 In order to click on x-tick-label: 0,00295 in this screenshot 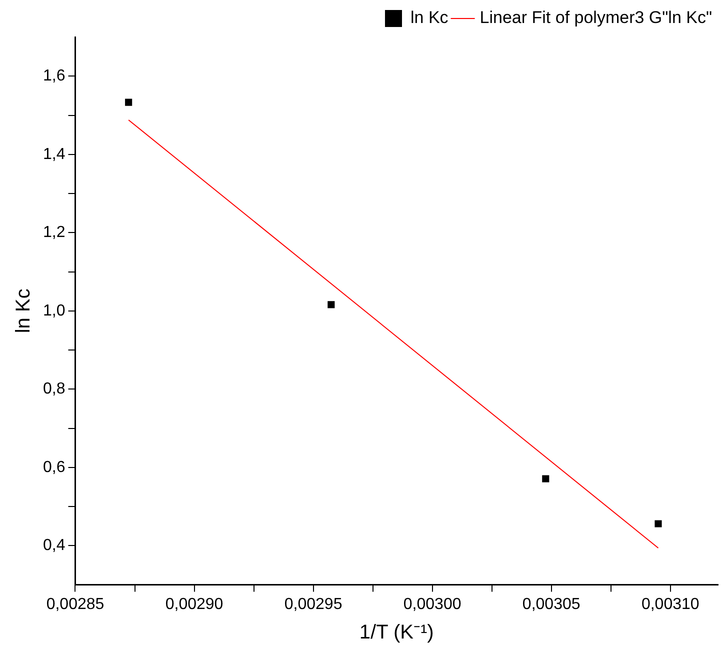, I will do `click(313, 604)`.